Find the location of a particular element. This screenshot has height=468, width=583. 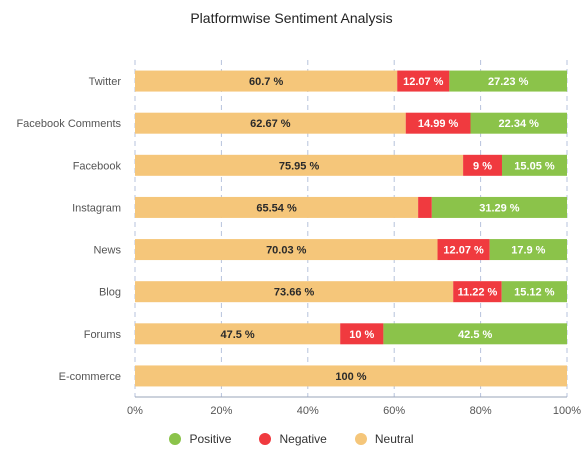

x-tick-label: 0% is located at coordinates (135, 411).